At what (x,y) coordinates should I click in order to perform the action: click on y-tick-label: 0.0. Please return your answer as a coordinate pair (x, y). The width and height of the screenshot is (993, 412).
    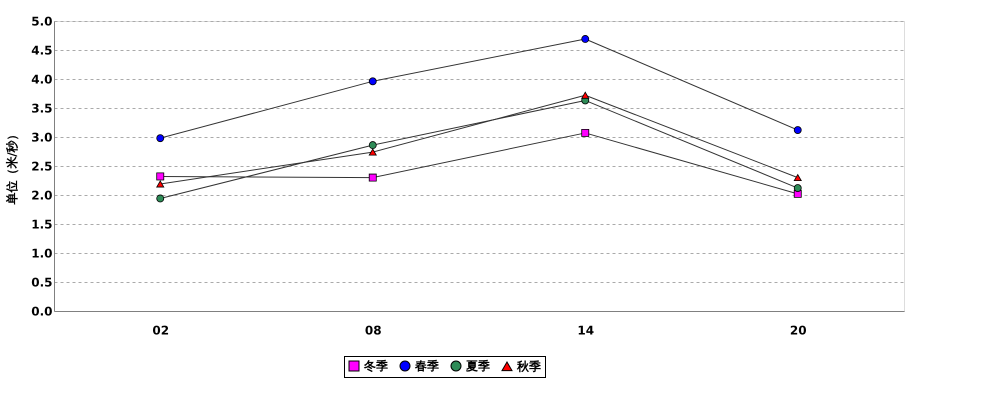
    Looking at the image, I should click on (41, 311).